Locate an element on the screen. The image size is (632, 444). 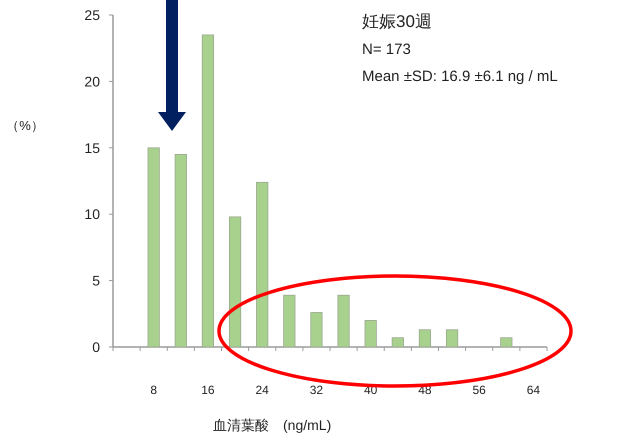
x-tick-label: 24 is located at coordinates (263, 390).